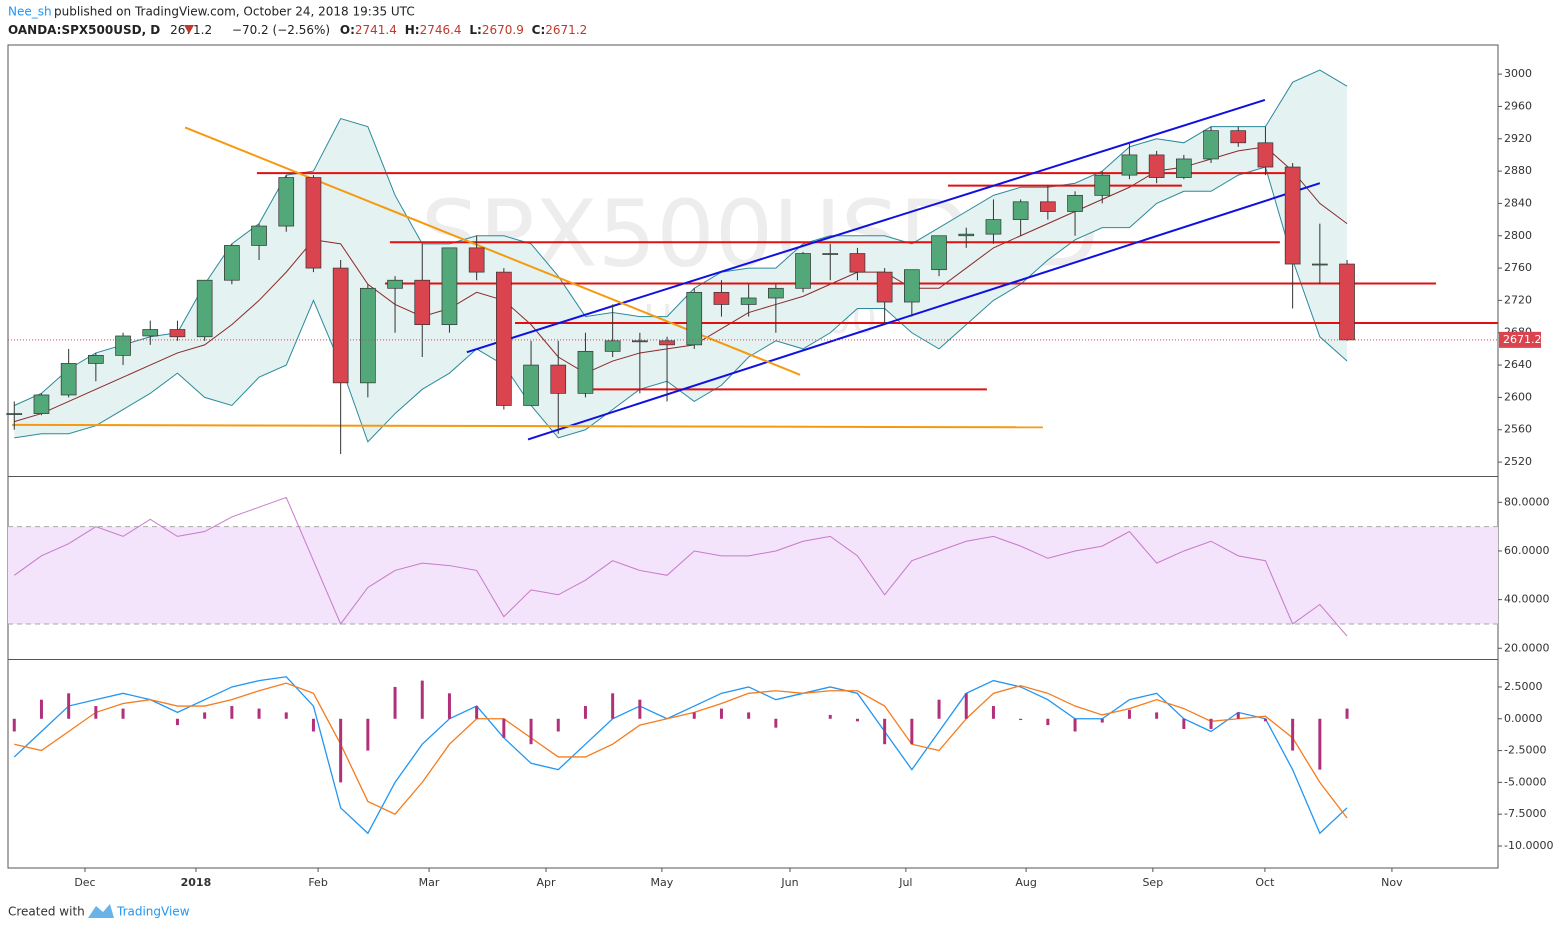  What do you see at coordinates (1518, 299) in the screenshot?
I see `y-tick-label: 2720` at bounding box center [1518, 299].